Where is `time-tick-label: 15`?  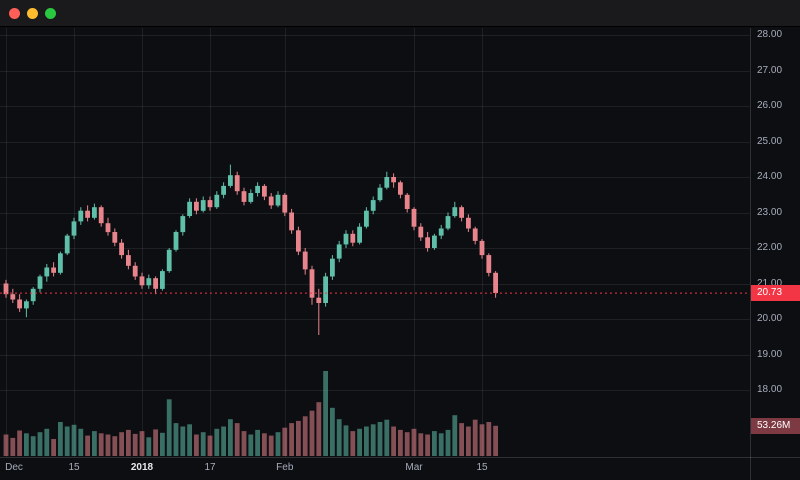
time-tick-label: 15 is located at coordinates (74, 467).